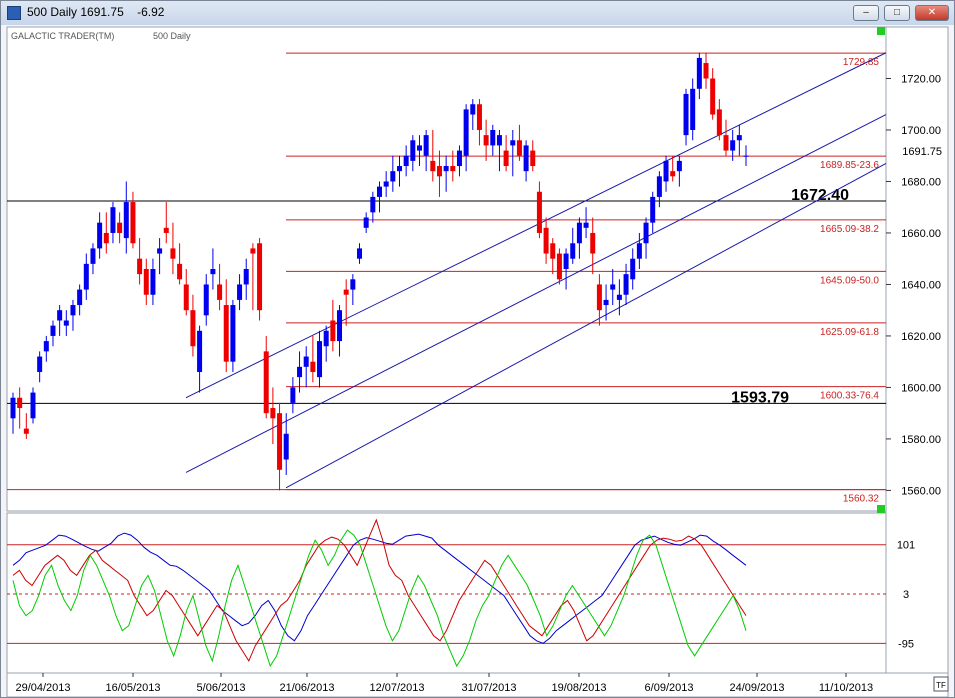 The width and height of the screenshot is (955, 698). What do you see at coordinates (849, 280) in the screenshot?
I see `fib-level-label: 1645.09-50.0` at bounding box center [849, 280].